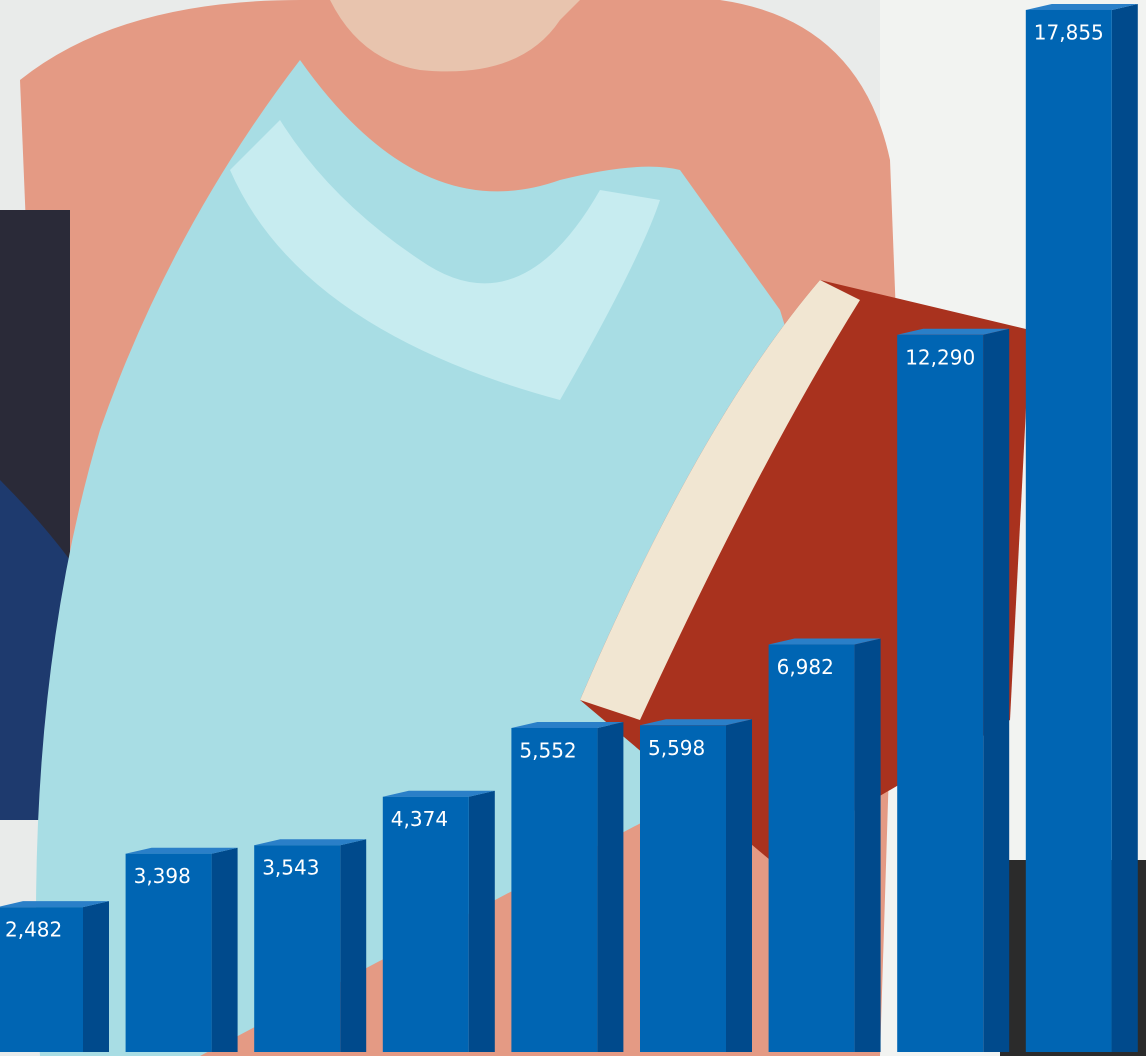 The height and width of the screenshot is (1056, 1146). I want to click on value-label: 6,982, so click(805, 667).